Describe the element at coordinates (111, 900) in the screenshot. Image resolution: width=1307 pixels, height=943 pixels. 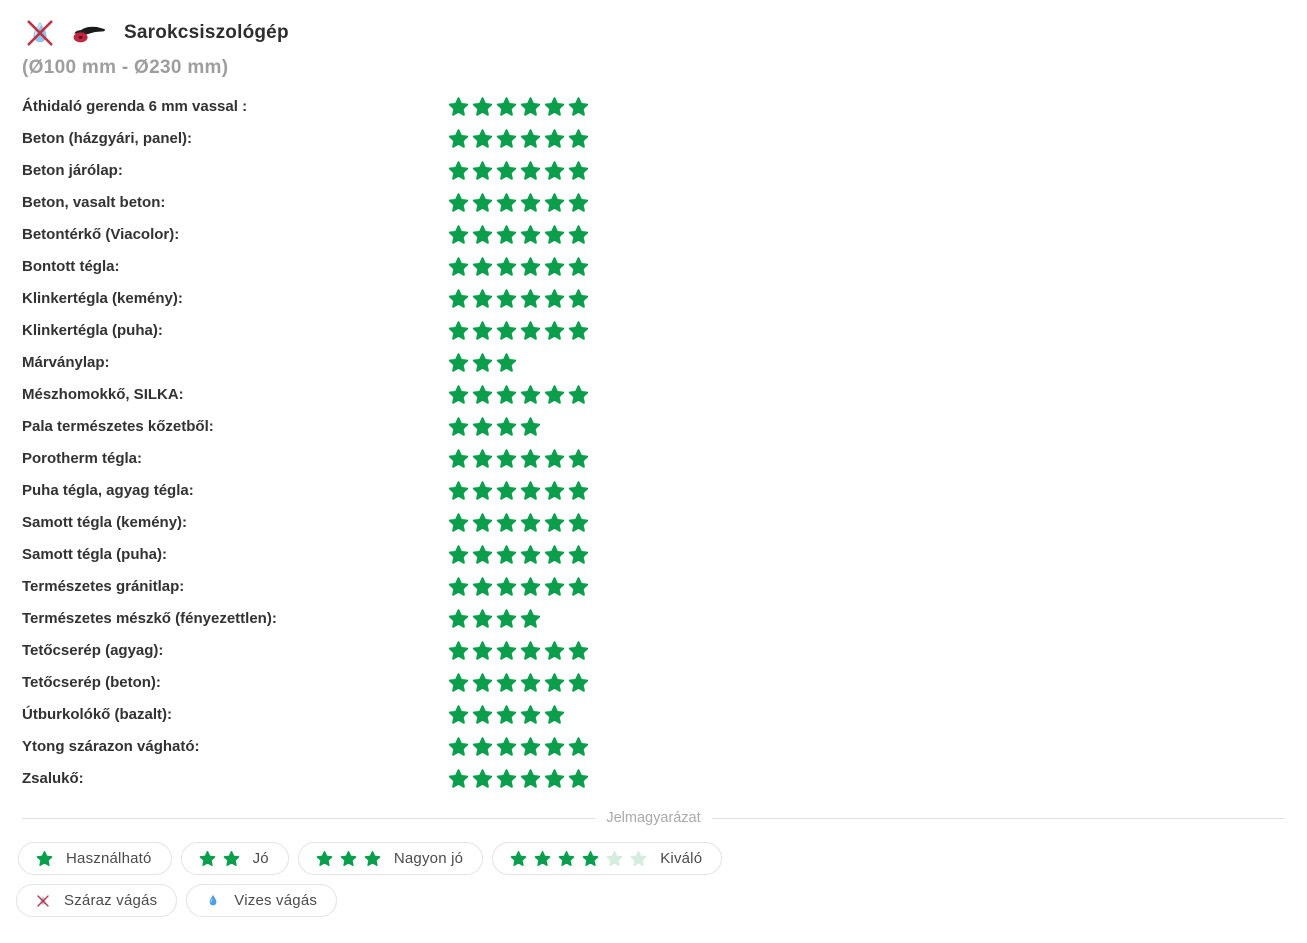
I see `legend-cutting-label: Száraz vágás` at that location.